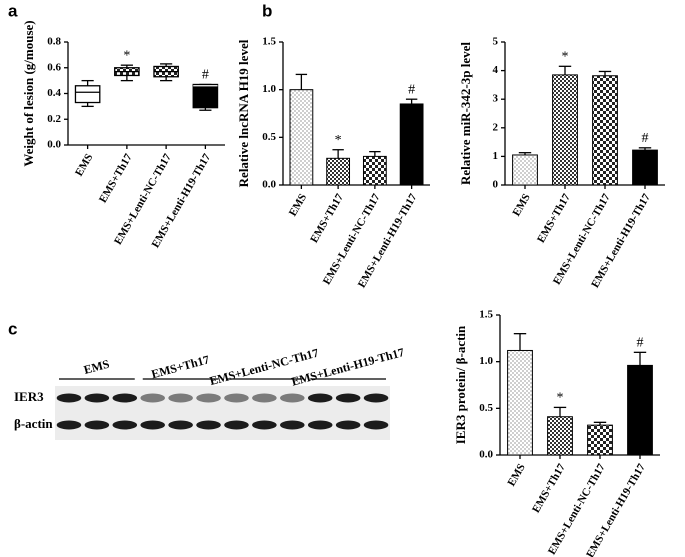  What do you see at coordinates (267, 10) in the screenshot?
I see `panel-label: b` at bounding box center [267, 10].